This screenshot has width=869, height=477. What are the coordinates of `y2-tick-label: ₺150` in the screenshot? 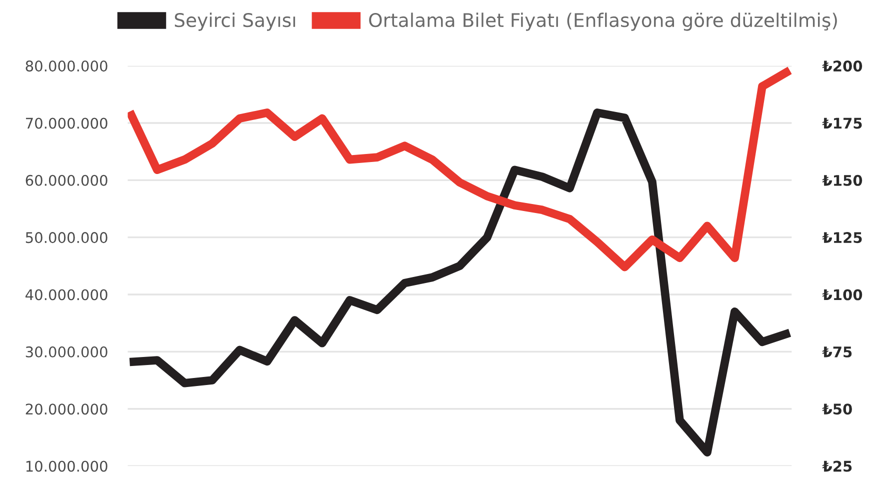 It's located at (842, 180).